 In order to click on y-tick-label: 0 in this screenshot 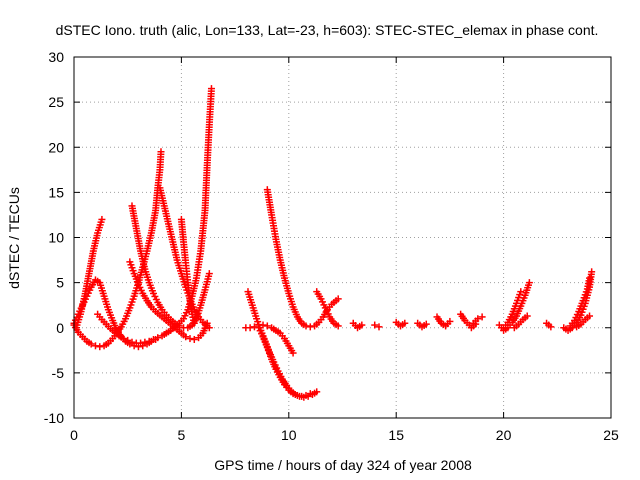, I will do `click(60, 328)`.